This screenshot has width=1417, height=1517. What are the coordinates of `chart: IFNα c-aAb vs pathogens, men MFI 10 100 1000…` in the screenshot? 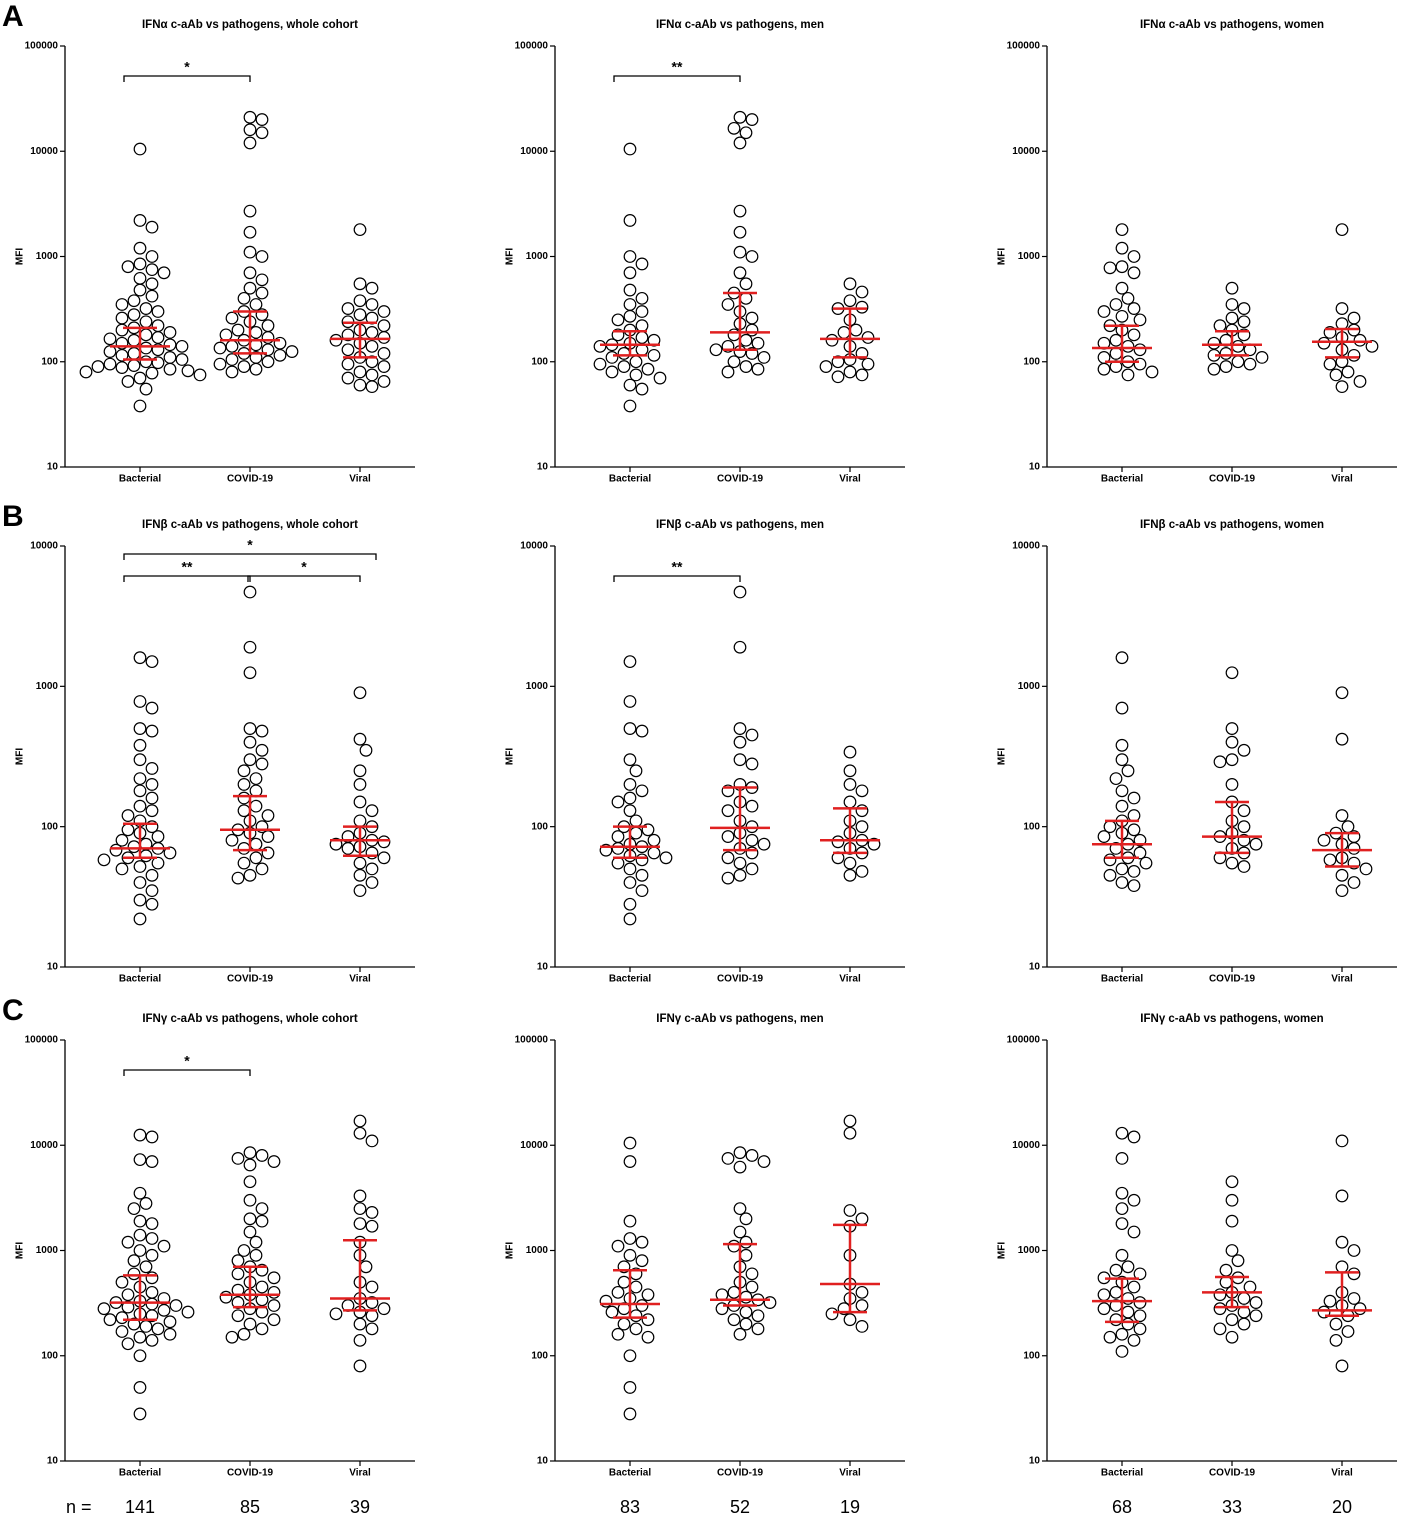 It's located at (705, 252).